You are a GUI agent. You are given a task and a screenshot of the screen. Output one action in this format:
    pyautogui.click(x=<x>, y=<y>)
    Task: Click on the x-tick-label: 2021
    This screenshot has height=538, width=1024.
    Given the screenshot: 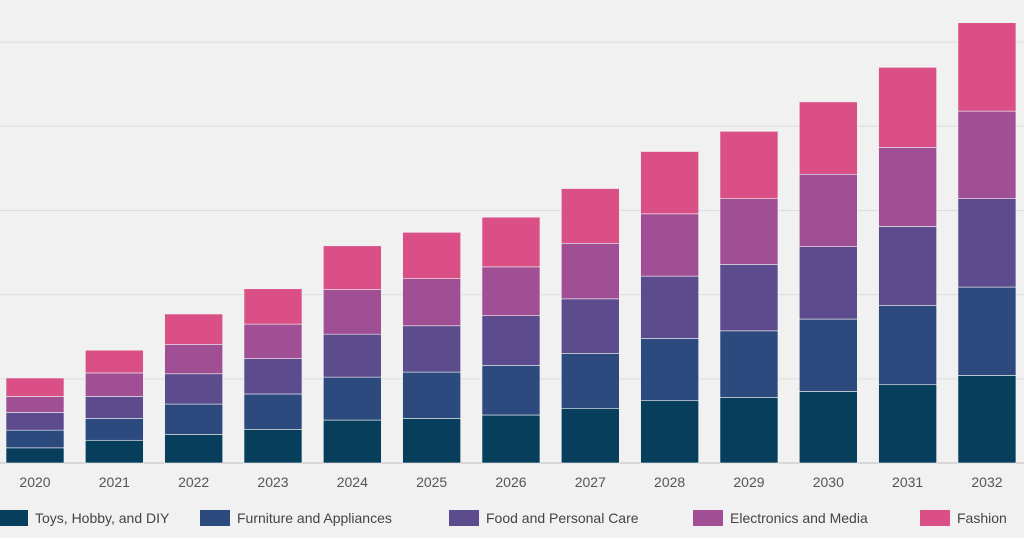 What is the action you would take?
    pyautogui.click(x=114, y=482)
    